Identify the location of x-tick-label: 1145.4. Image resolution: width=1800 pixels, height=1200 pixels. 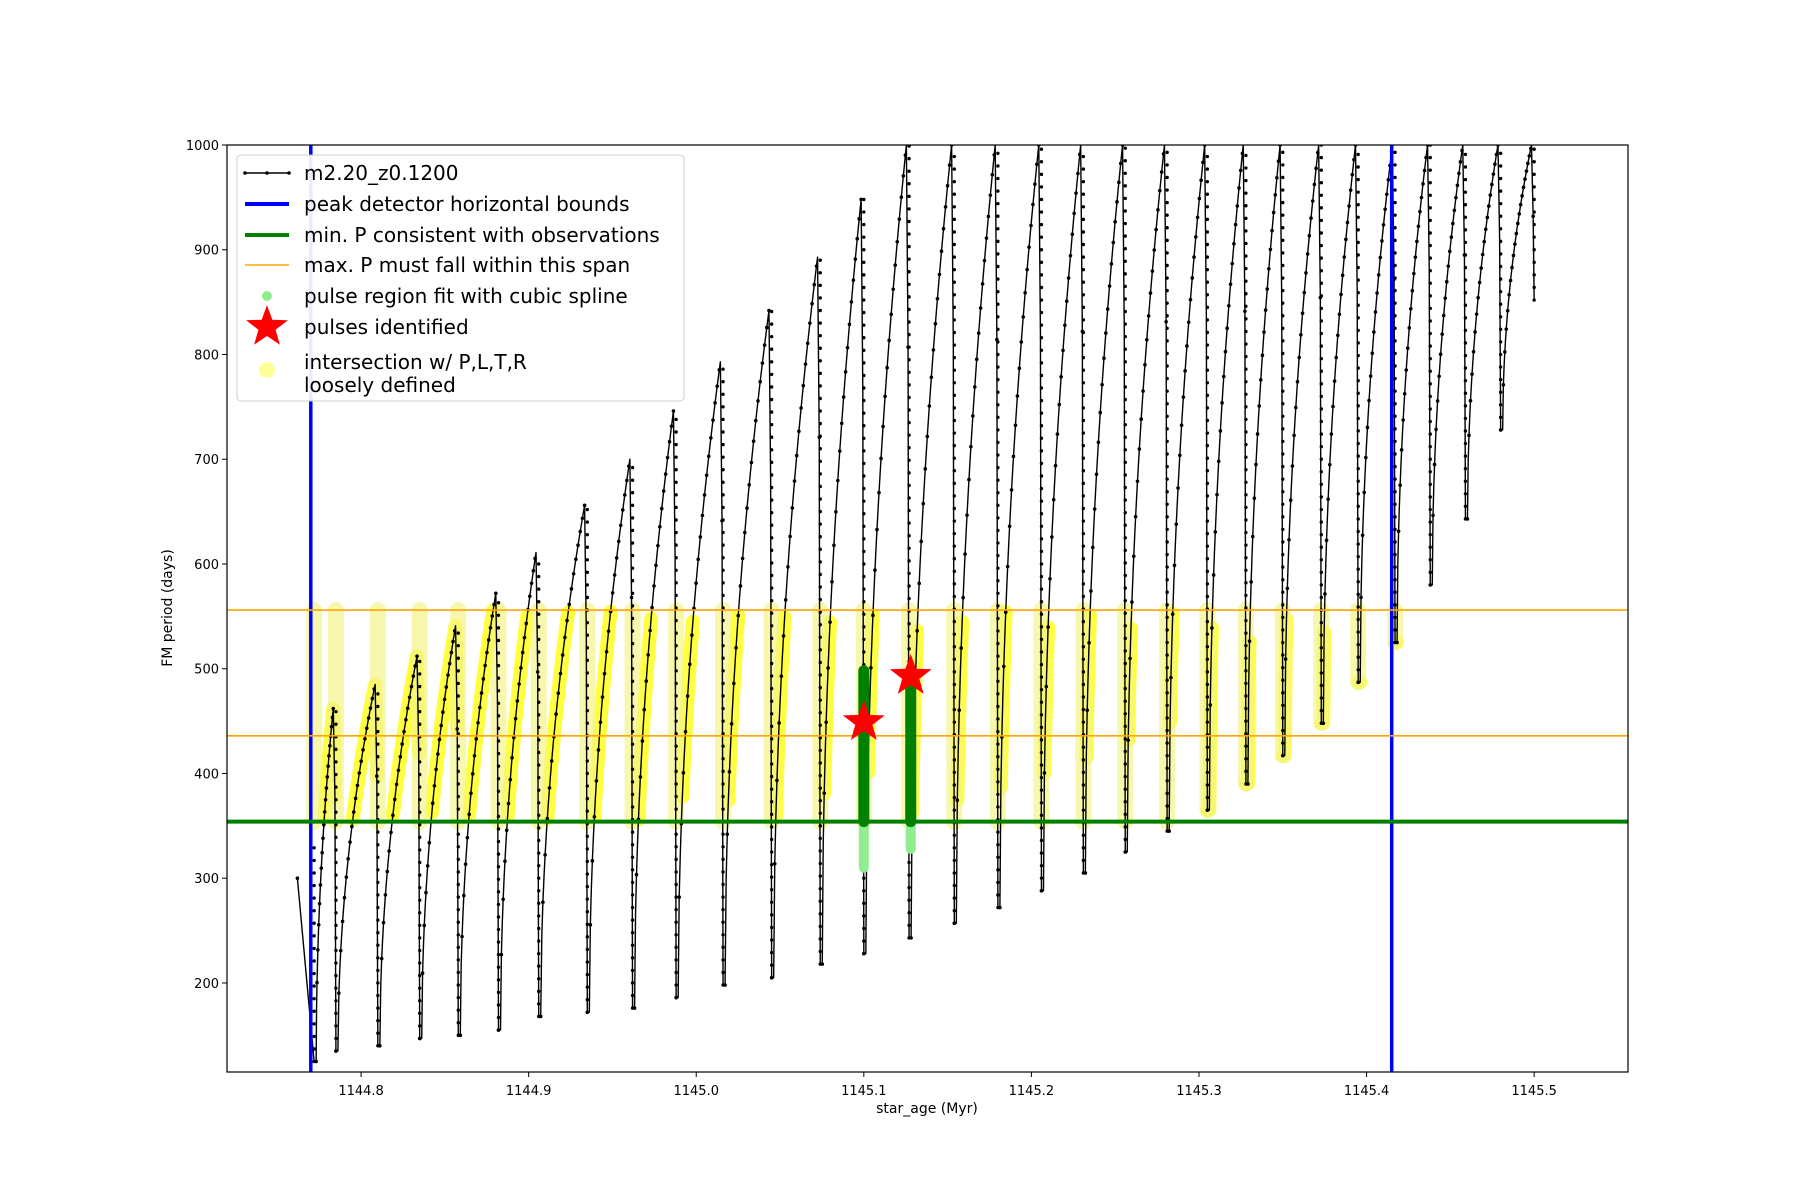
(1367, 1091).